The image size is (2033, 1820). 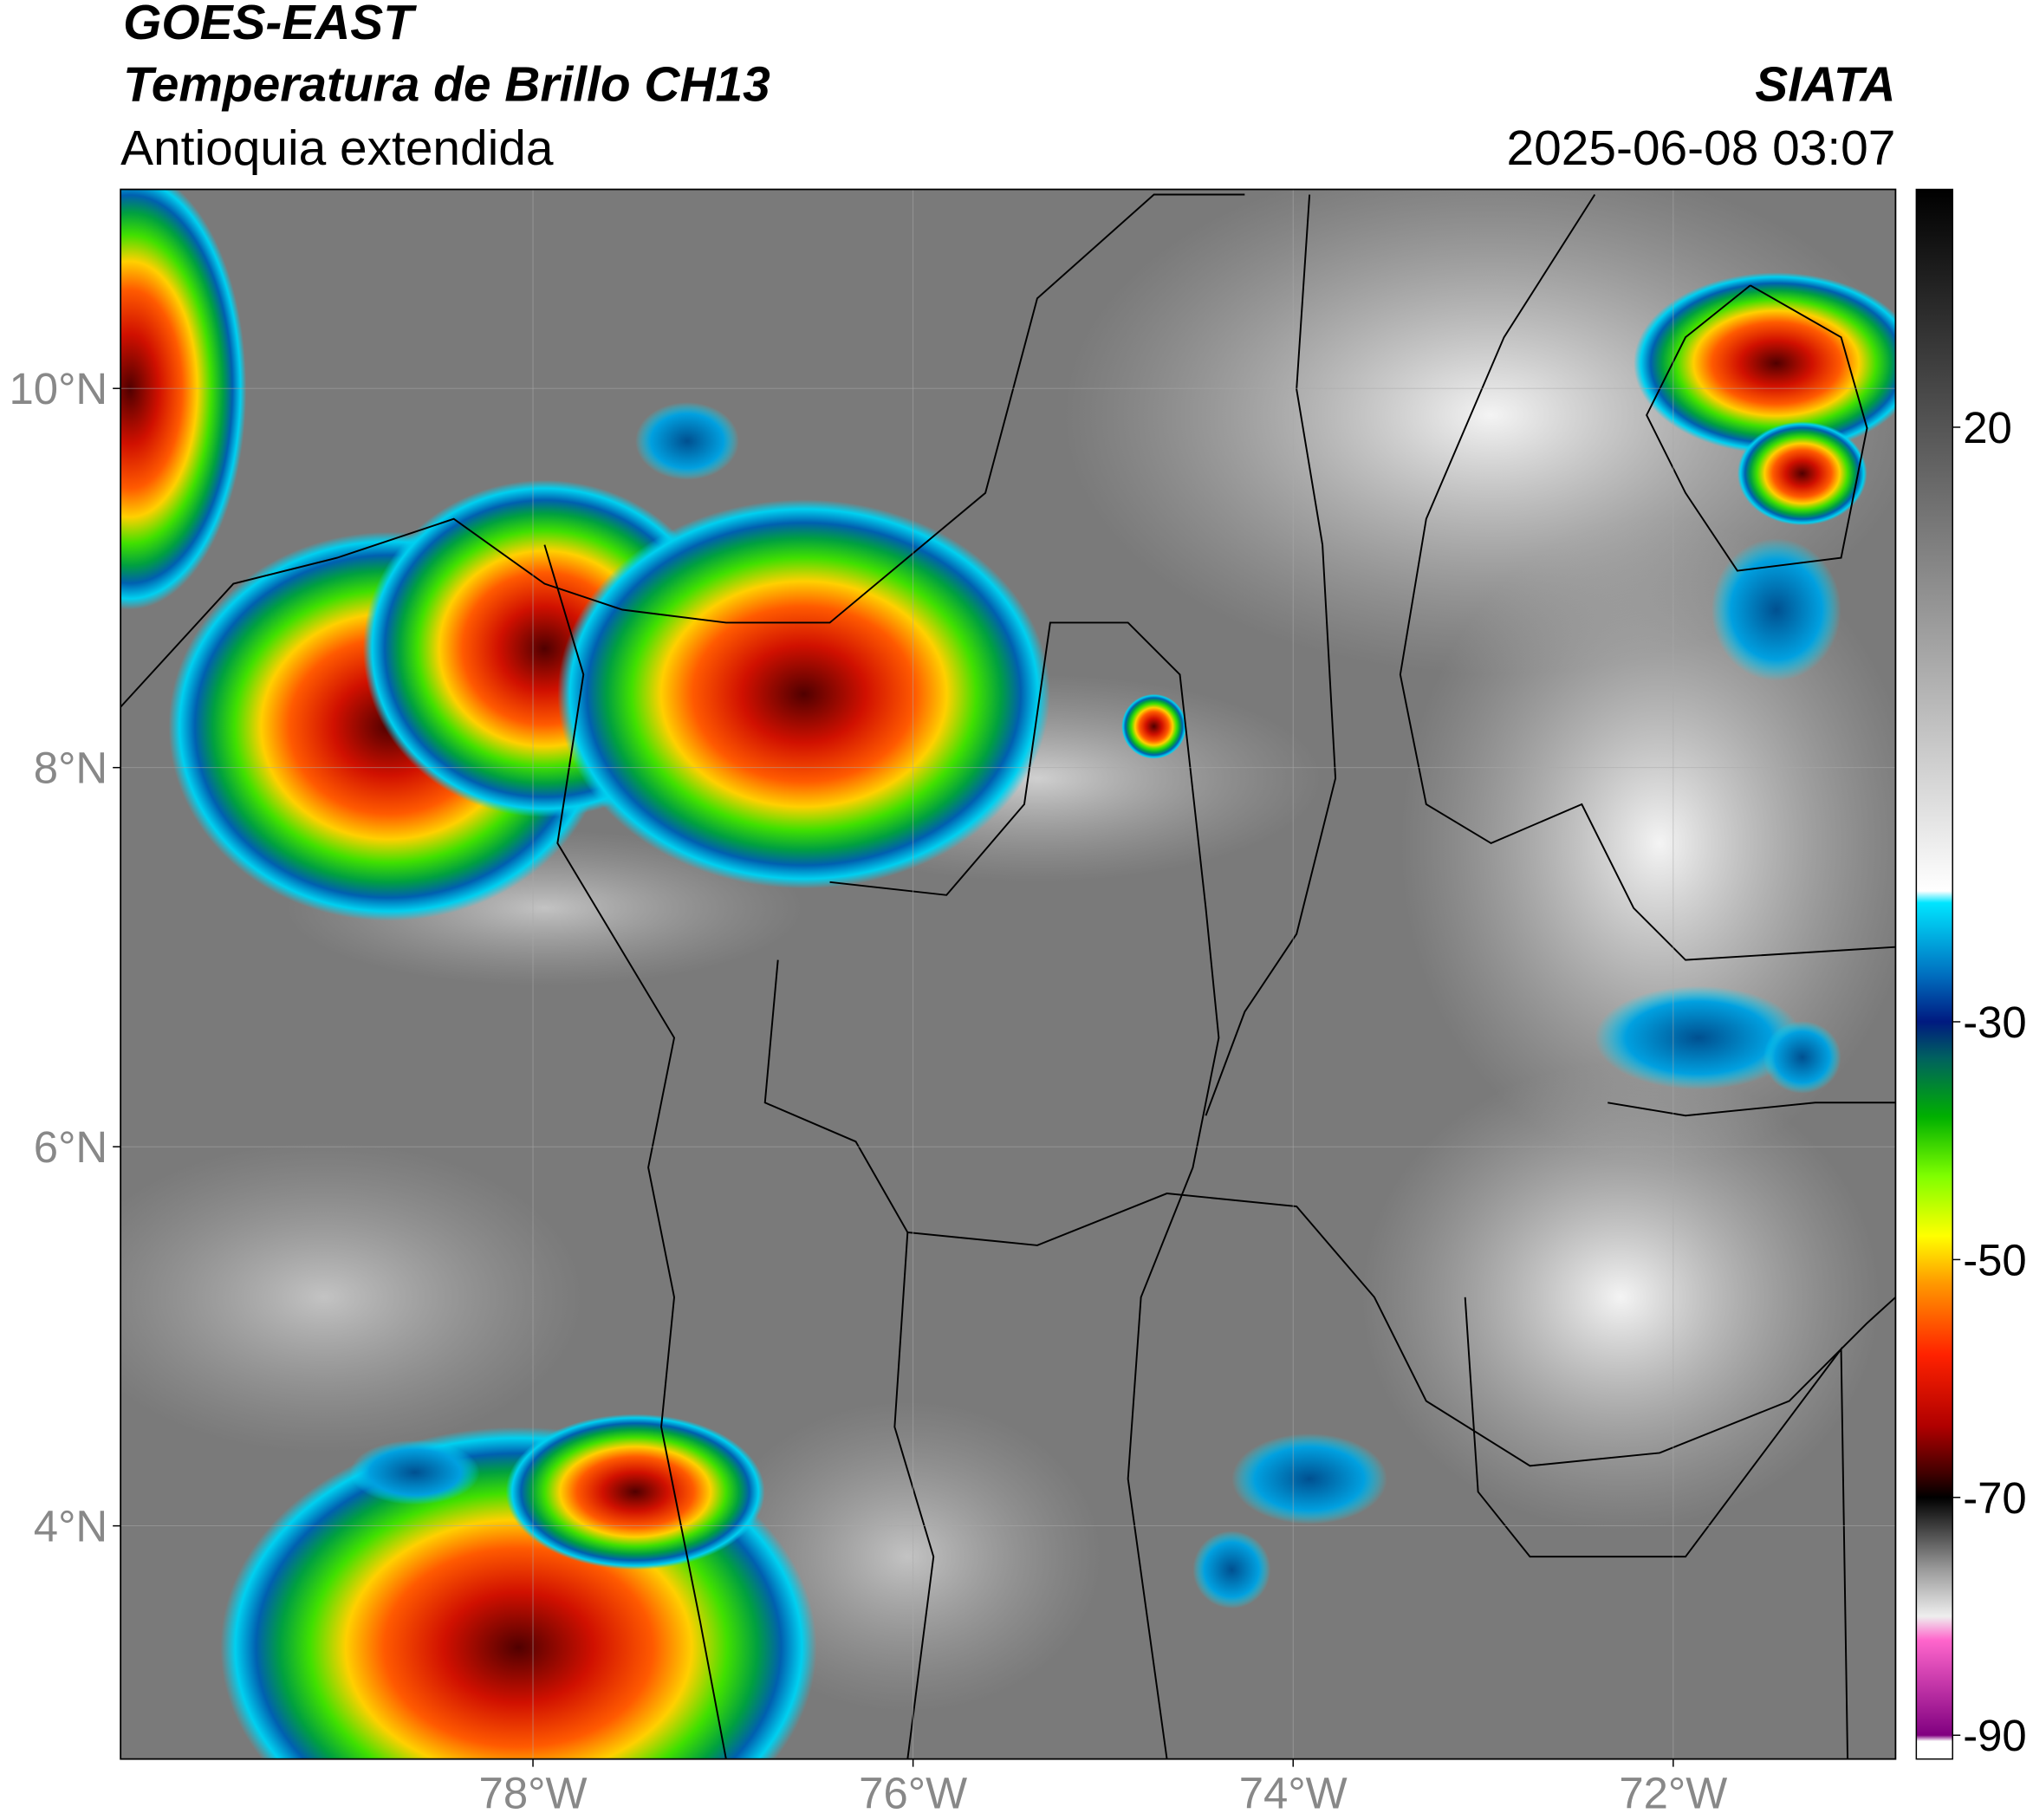 What do you see at coordinates (70, 1147) in the screenshot?
I see `y-tick-label: 6°N` at bounding box center [70, 1147].